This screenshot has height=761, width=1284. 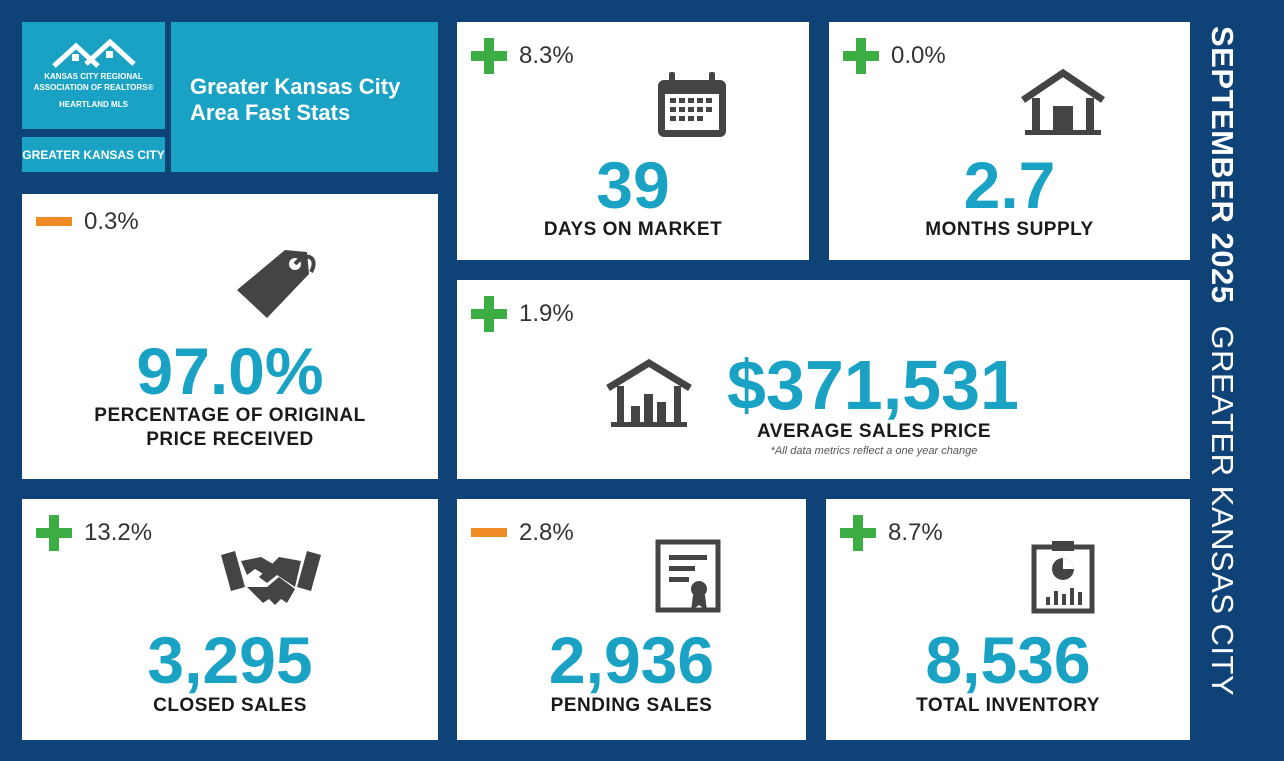 What do you see at coordinates (230, 371) in the screenshot?
I see `stat-value: 97.0%` at bounding box center [230, 371].